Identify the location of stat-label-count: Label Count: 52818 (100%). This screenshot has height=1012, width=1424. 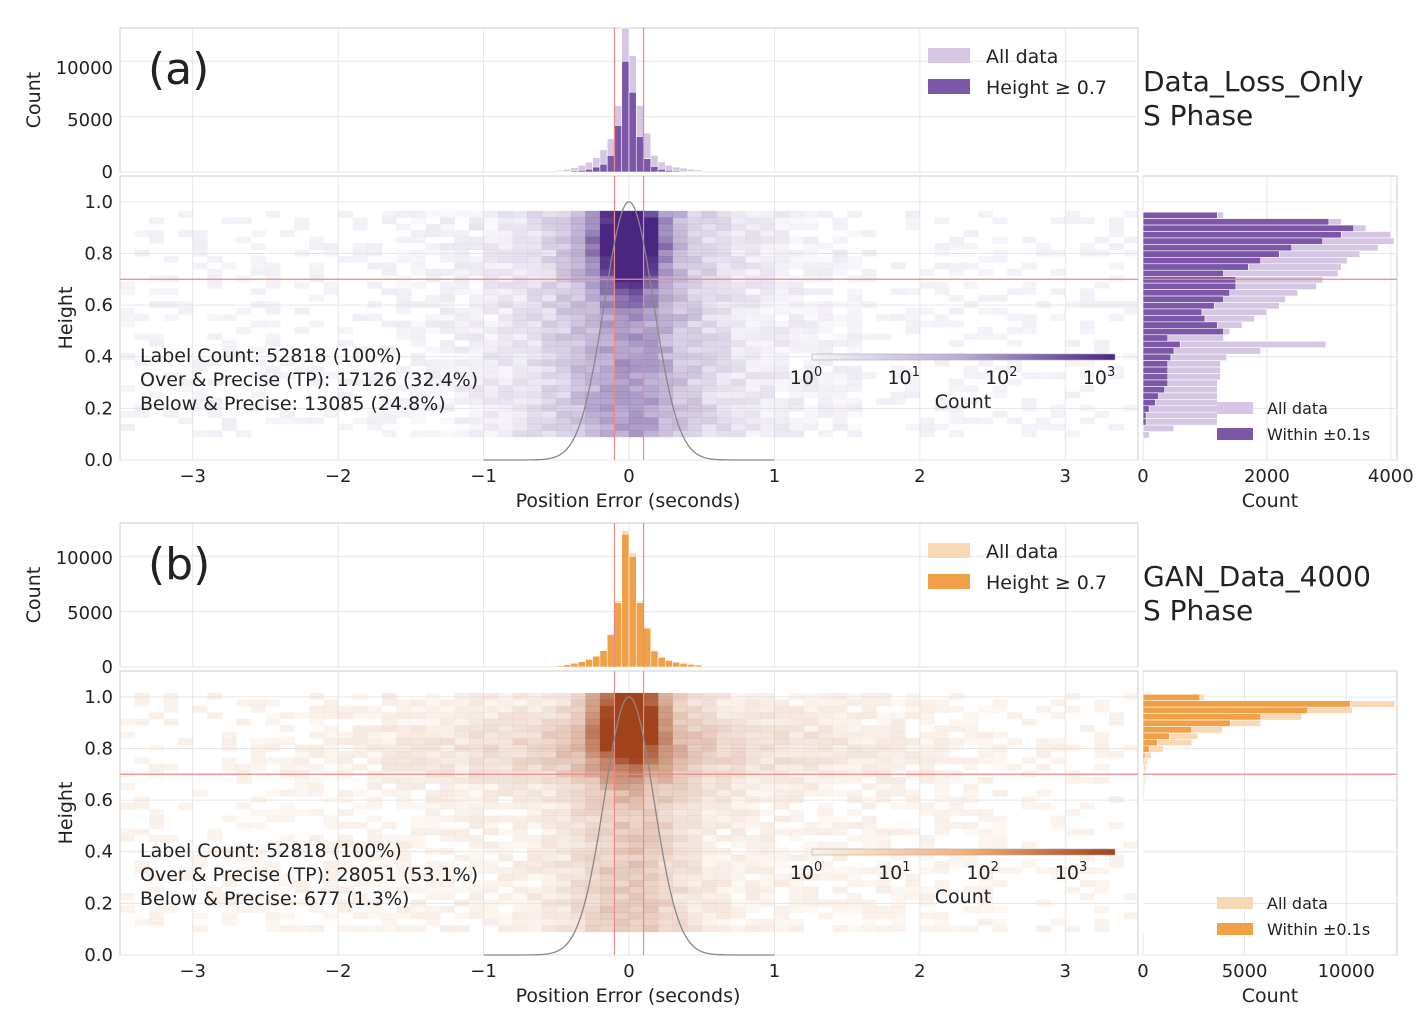
(271, 356).